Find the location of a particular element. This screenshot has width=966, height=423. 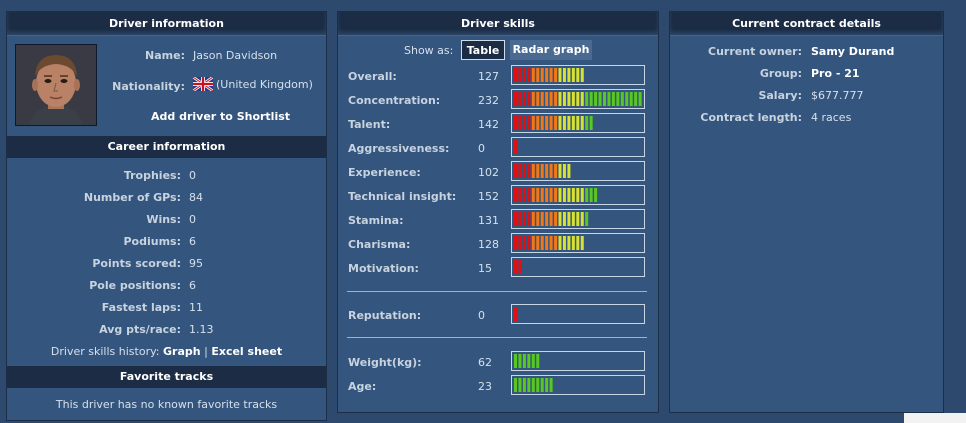

skill-value: 15 is located at coordinates (485, 268).